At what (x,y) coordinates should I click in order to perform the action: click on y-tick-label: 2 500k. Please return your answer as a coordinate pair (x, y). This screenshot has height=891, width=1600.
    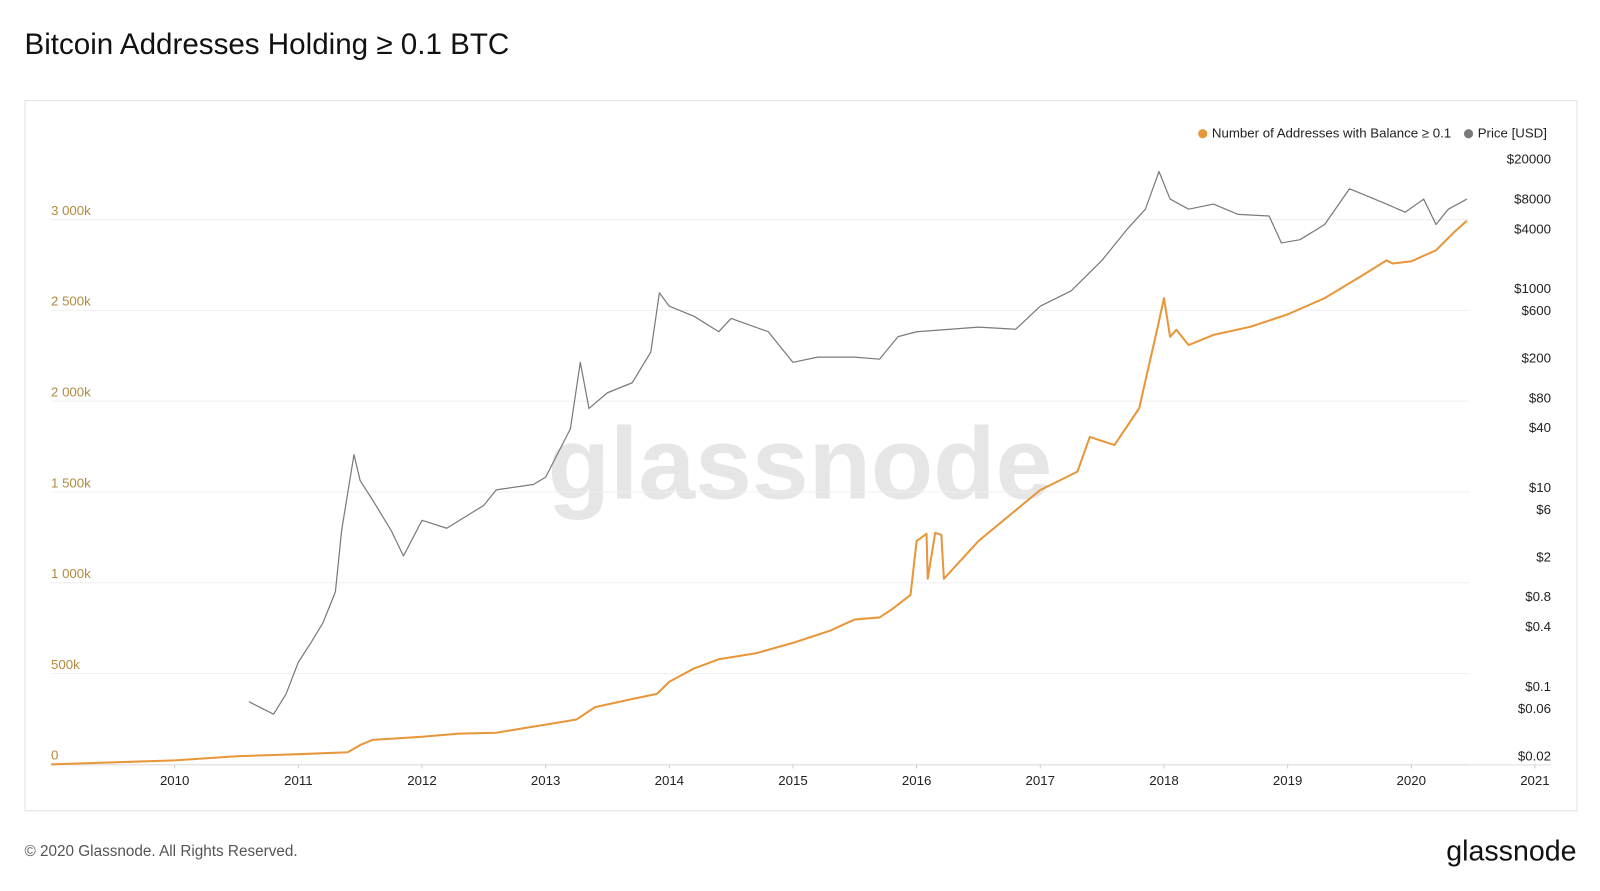
    Looking at the image, I should click on (71, 301).